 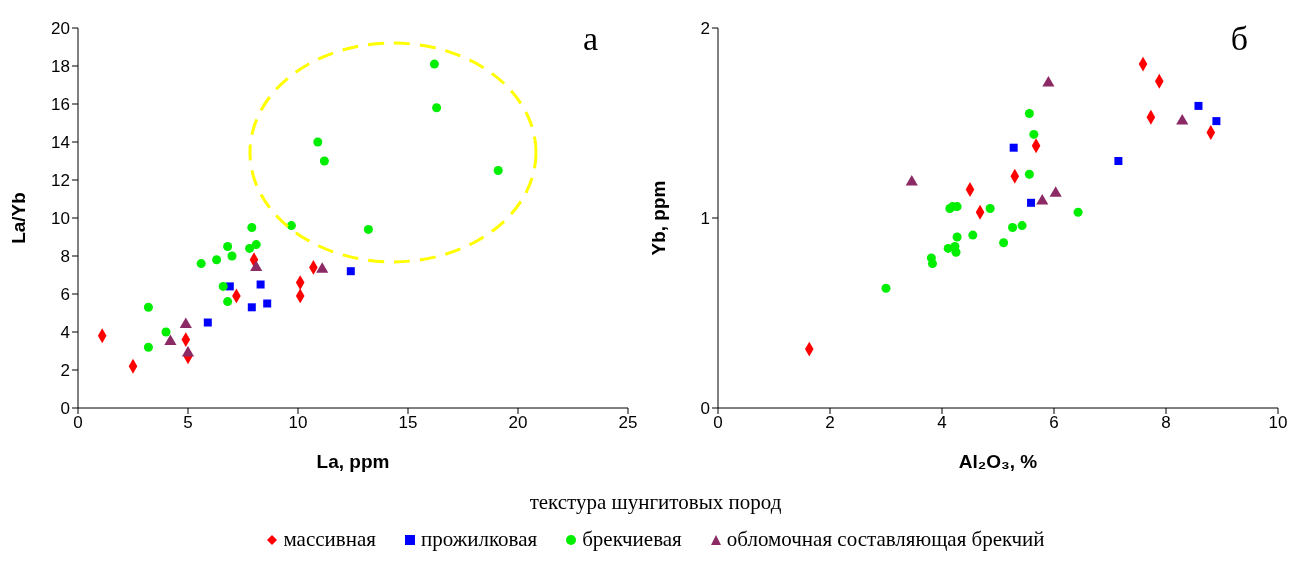 What do you see at coordinates (329, 539) in the screenshot?
I see `legend-label: массивная` at bounding box center [329, 539].